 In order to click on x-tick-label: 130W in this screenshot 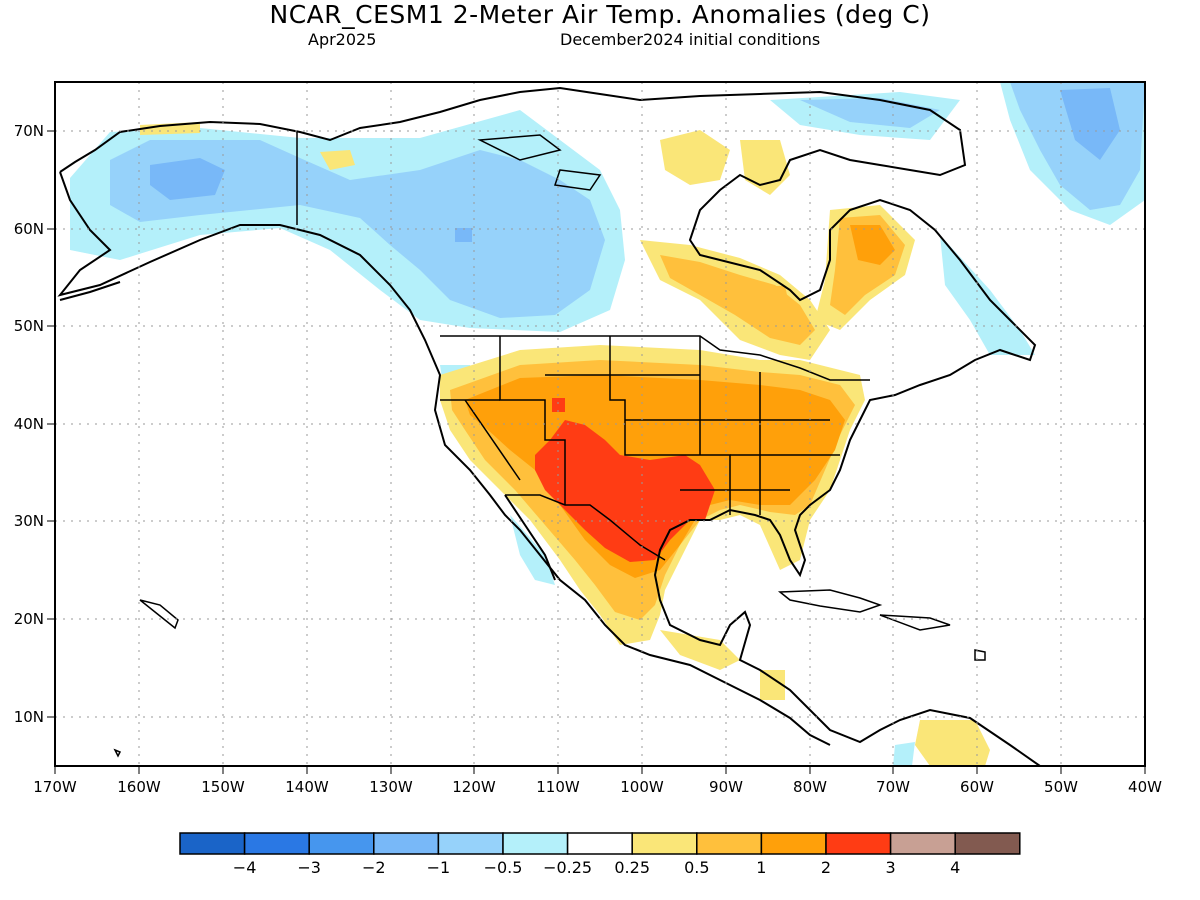, I will do `click(391, 787)`.